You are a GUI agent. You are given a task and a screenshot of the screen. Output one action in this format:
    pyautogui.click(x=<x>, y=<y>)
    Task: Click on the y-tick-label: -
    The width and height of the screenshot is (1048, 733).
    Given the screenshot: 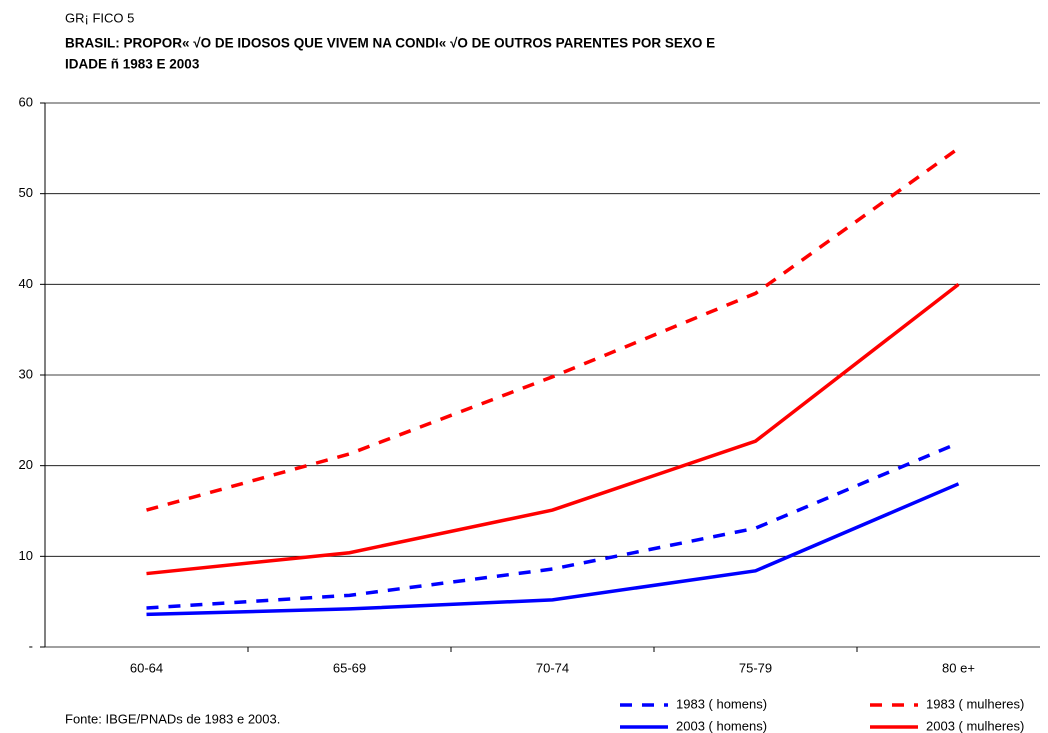 What is the action you would take?
    pyautogui.click(x=31, y=645)
    